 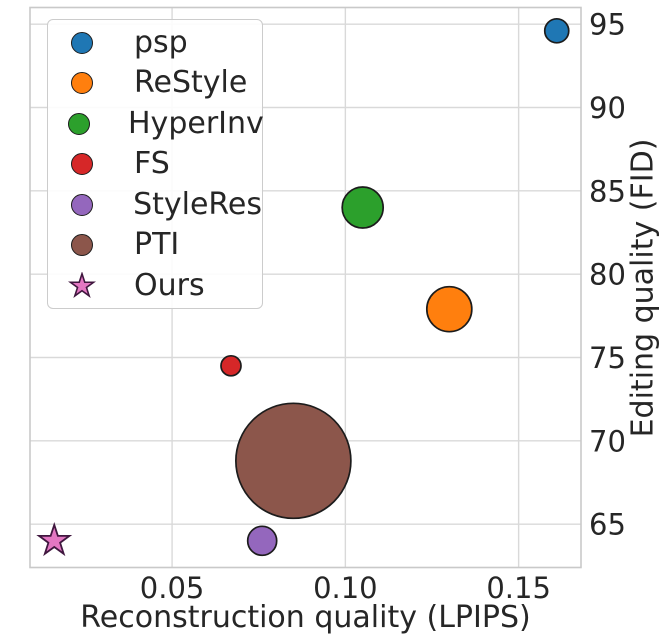 I want to click on x-axis-label: Reconstruction quality (LPIPS), so click(x=305, y=617).